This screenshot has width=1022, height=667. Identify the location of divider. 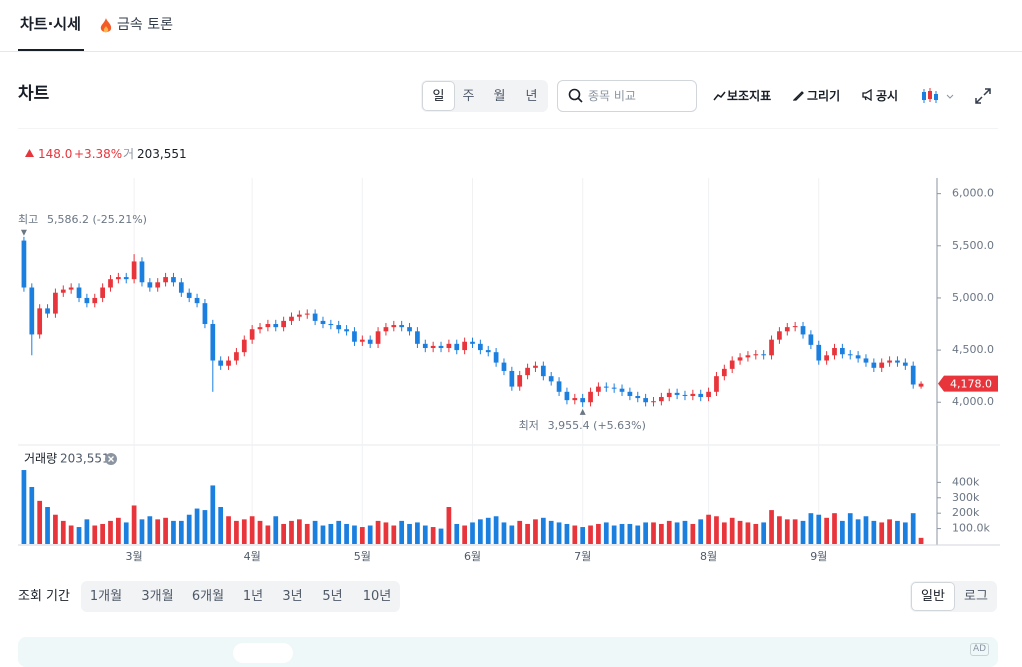
(508, 128).